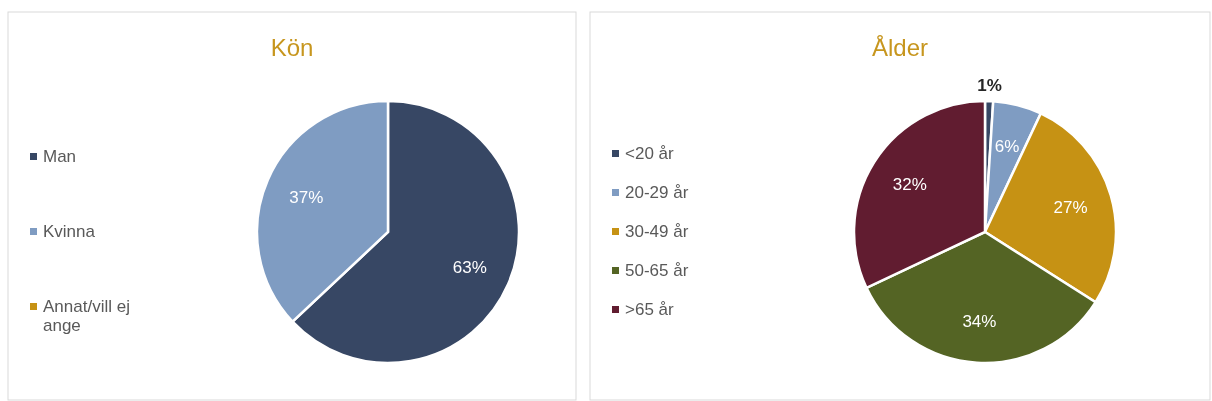 This screenshot has width=1212, height=401. I want to click on legend-label: <20 år, so click(650, 153).